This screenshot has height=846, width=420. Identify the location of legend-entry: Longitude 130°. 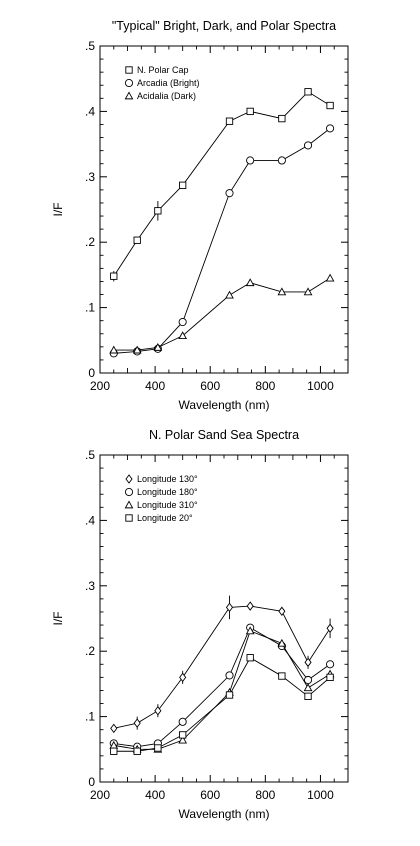
(161, 479).